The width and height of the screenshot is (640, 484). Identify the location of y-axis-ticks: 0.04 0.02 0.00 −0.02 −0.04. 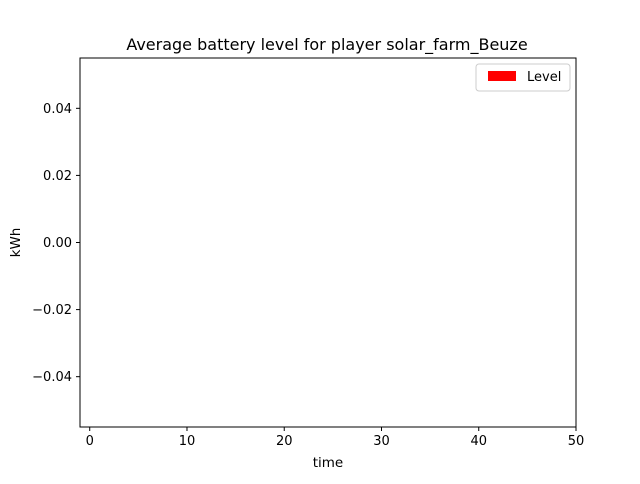
(56, 243).